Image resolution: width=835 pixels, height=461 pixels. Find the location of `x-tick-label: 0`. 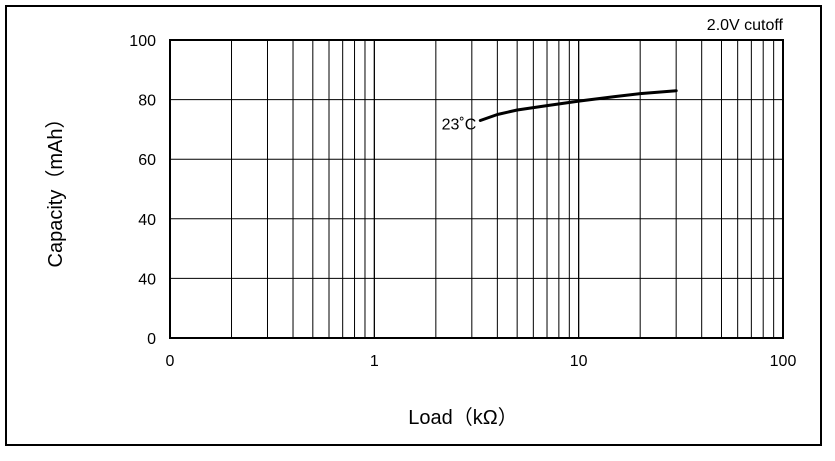

x-tick-label: 0 is located at coordinates (170, 361).